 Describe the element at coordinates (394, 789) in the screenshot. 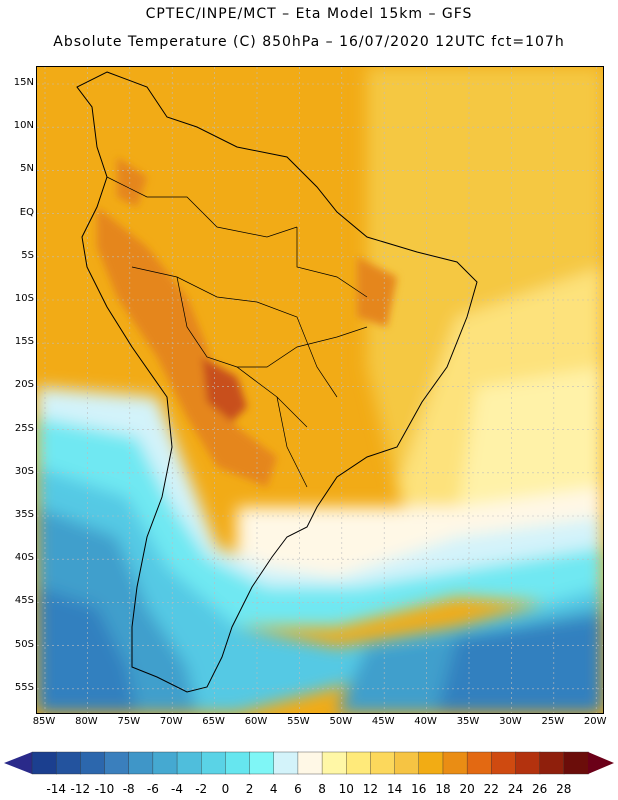

I see `colorbar-label: 14` at that location.